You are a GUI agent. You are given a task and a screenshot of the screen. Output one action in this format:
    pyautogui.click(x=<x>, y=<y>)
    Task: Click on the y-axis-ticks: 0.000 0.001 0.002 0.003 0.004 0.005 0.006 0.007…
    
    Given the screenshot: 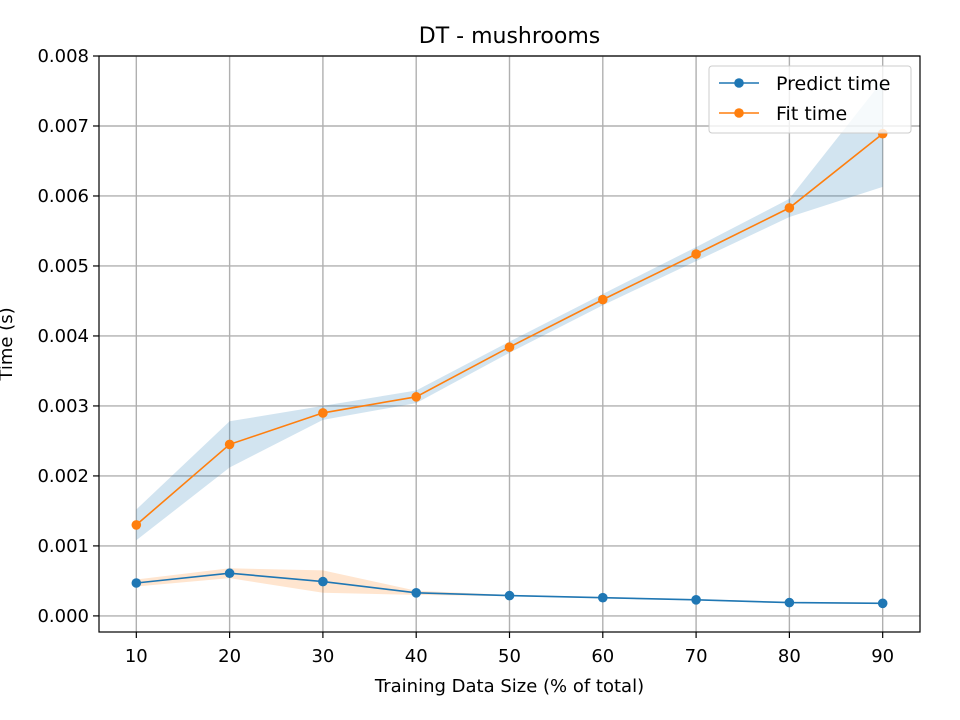 What is the action you would take?
    pyautogui.click(x=68, y=336)
    